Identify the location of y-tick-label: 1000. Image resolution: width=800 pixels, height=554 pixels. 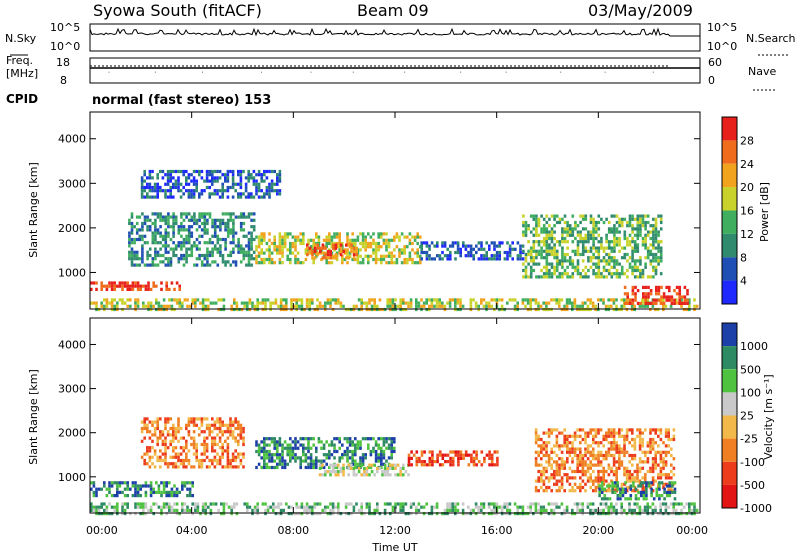
(72, 272).